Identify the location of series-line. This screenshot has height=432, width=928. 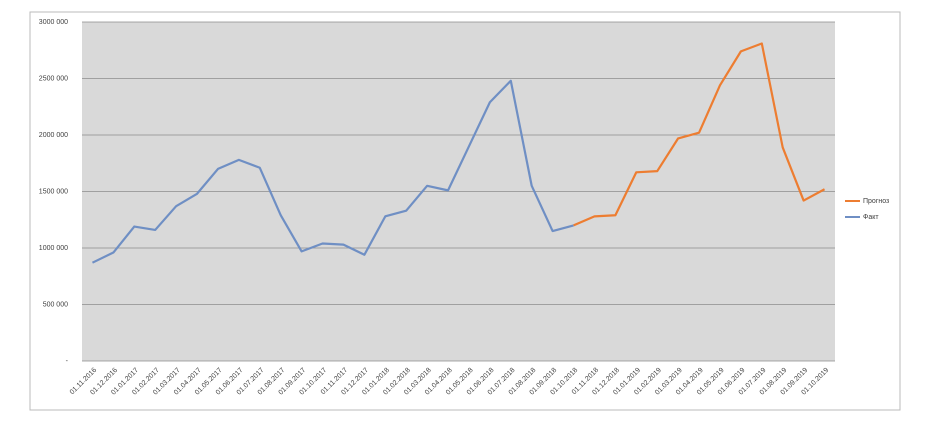
(699, 134).